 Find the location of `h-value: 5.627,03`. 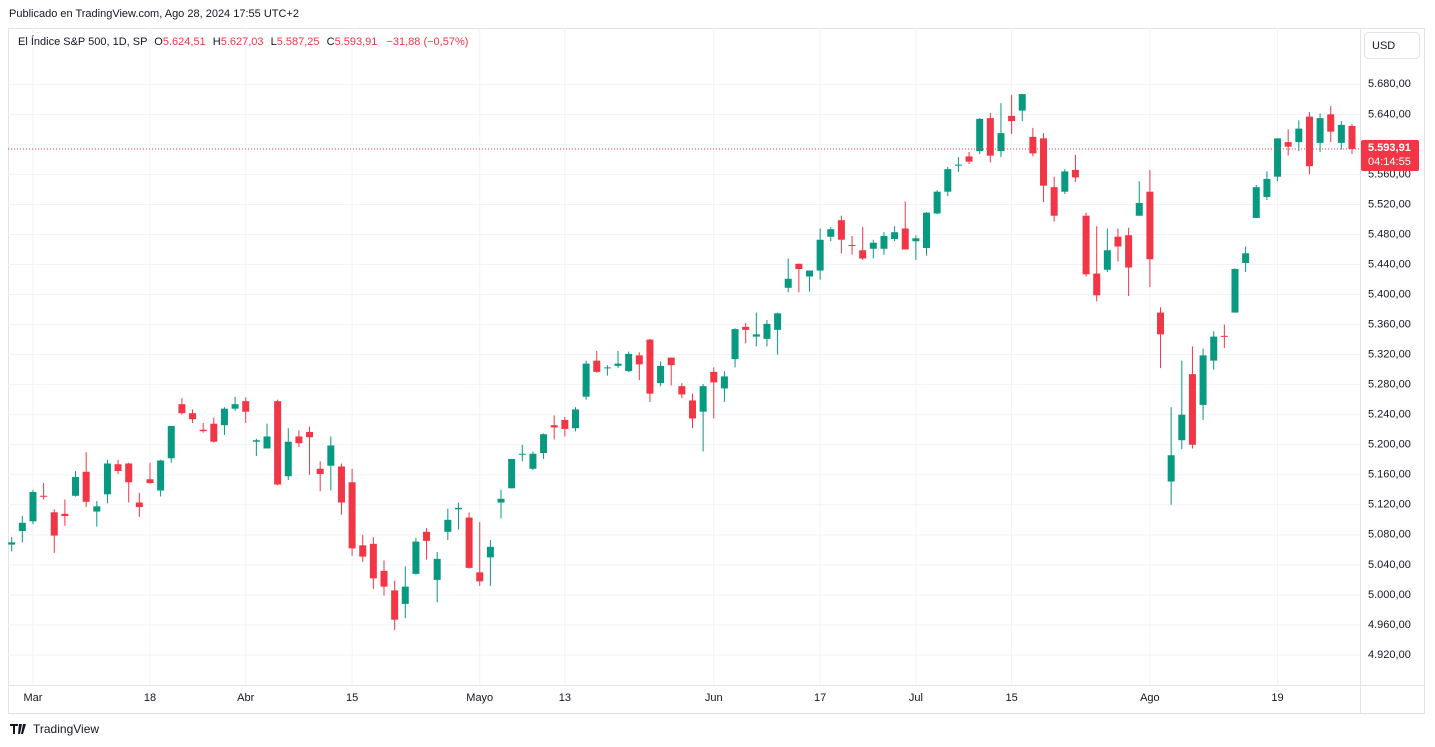

h-value: 5.627,03 is located at coordinates (242, 42).